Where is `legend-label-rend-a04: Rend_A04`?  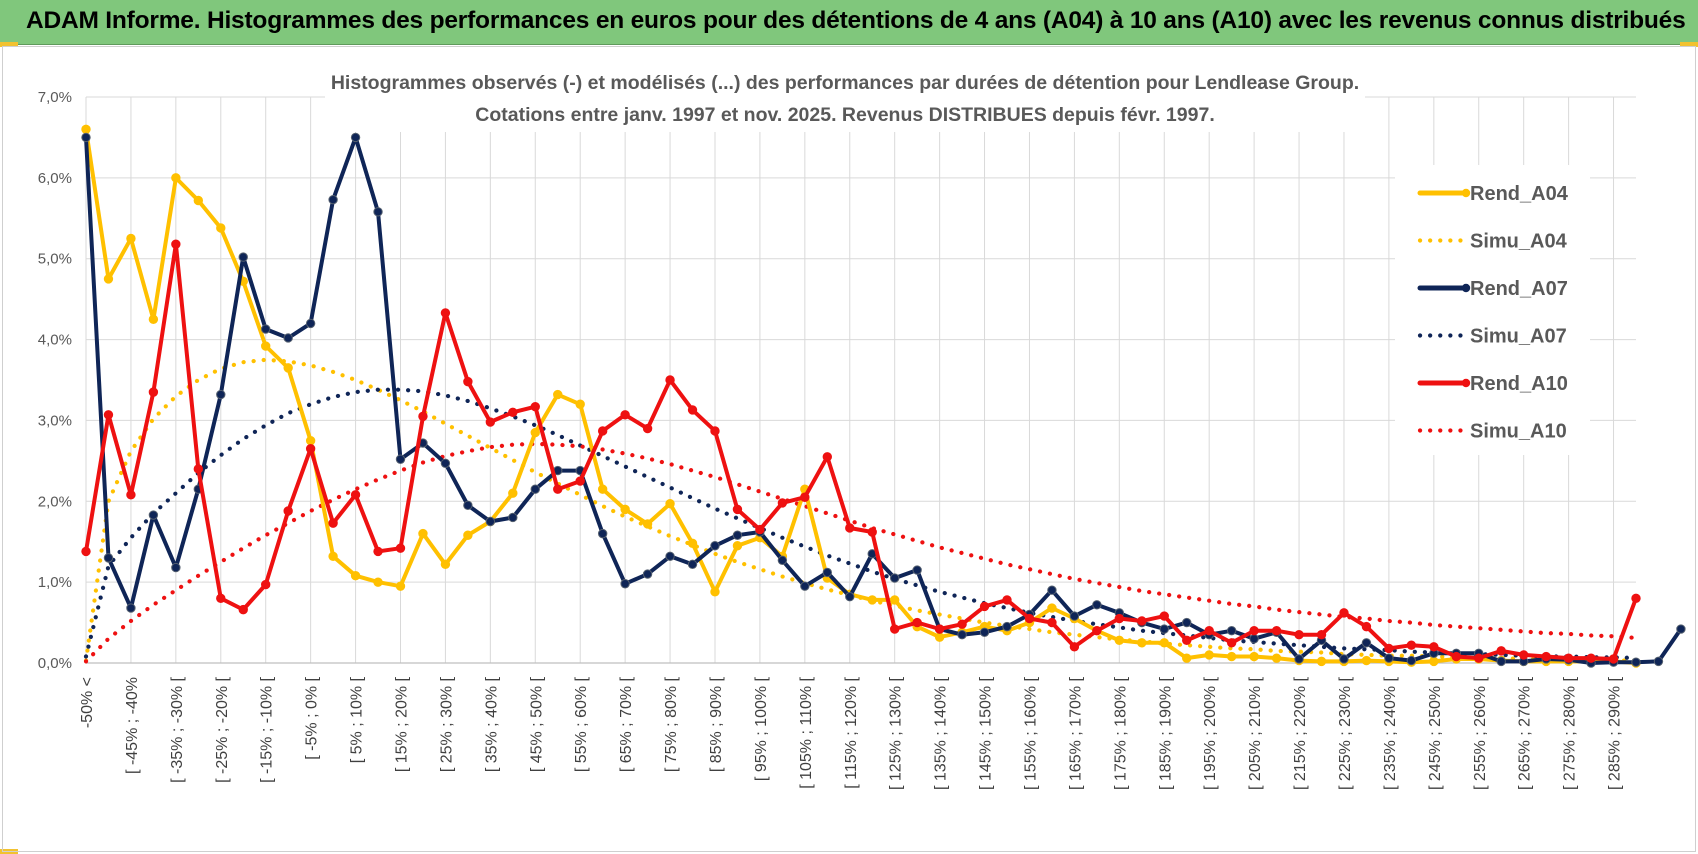 legend-label-rend-a04: Rend_A04 is located at coordinates (1519, 194).